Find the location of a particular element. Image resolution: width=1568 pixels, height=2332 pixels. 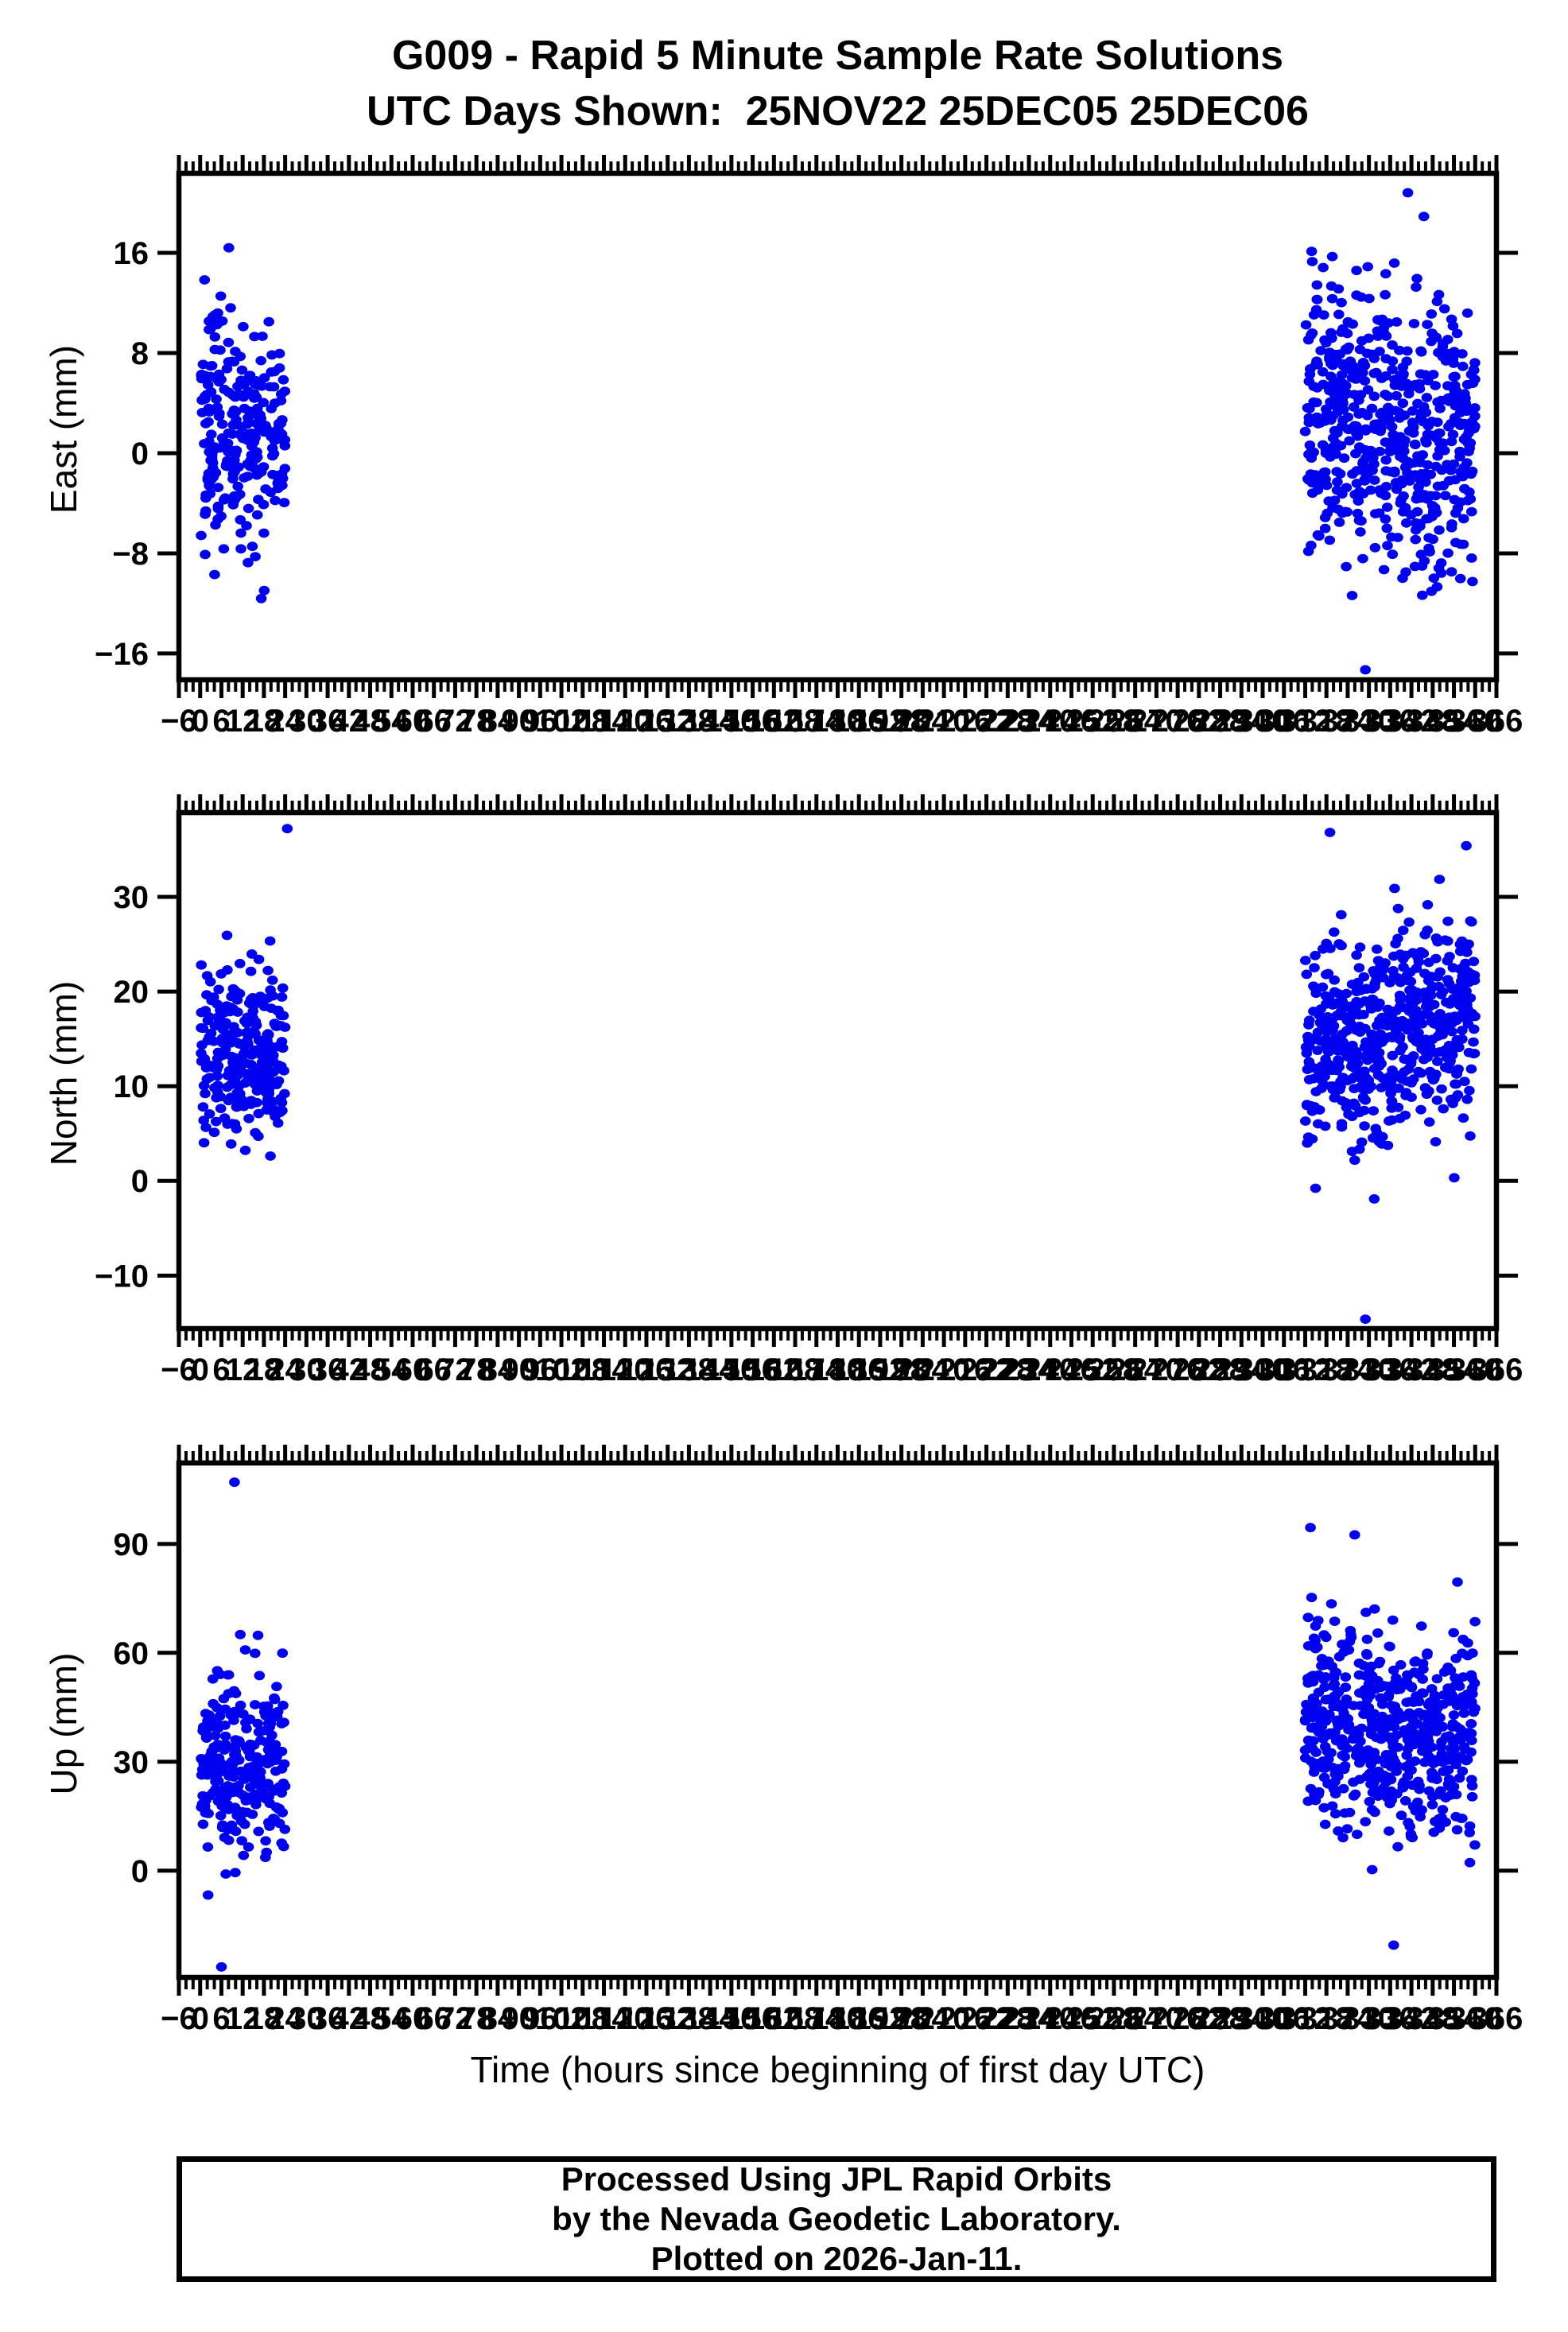

x-tick-label: 354 is located at coordinates (1454, 1369).